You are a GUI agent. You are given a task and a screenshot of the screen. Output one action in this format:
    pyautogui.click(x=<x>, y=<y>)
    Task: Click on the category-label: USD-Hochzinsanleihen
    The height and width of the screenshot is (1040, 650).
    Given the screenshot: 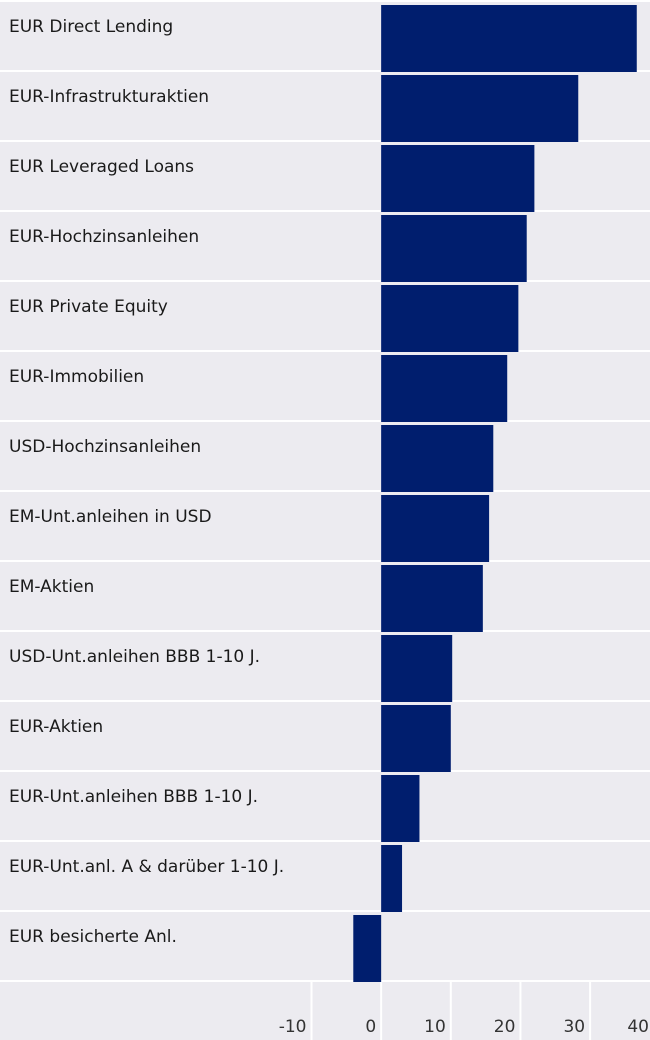 What is the action you would take?
    pyautogui.click(x=105, y=447)
    